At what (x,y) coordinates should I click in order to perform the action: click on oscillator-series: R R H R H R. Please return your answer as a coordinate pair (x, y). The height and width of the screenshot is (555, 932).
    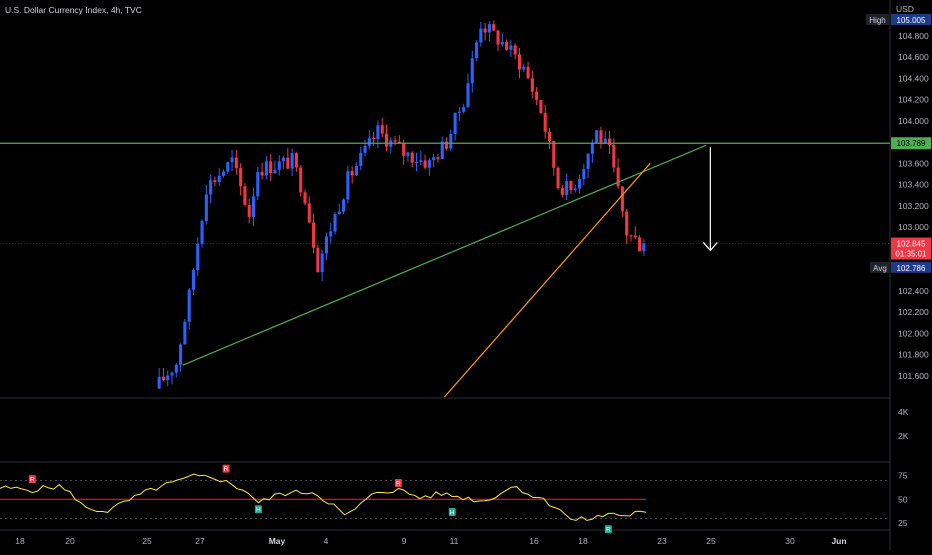
    Looking at the image, I should click on (445, 499).